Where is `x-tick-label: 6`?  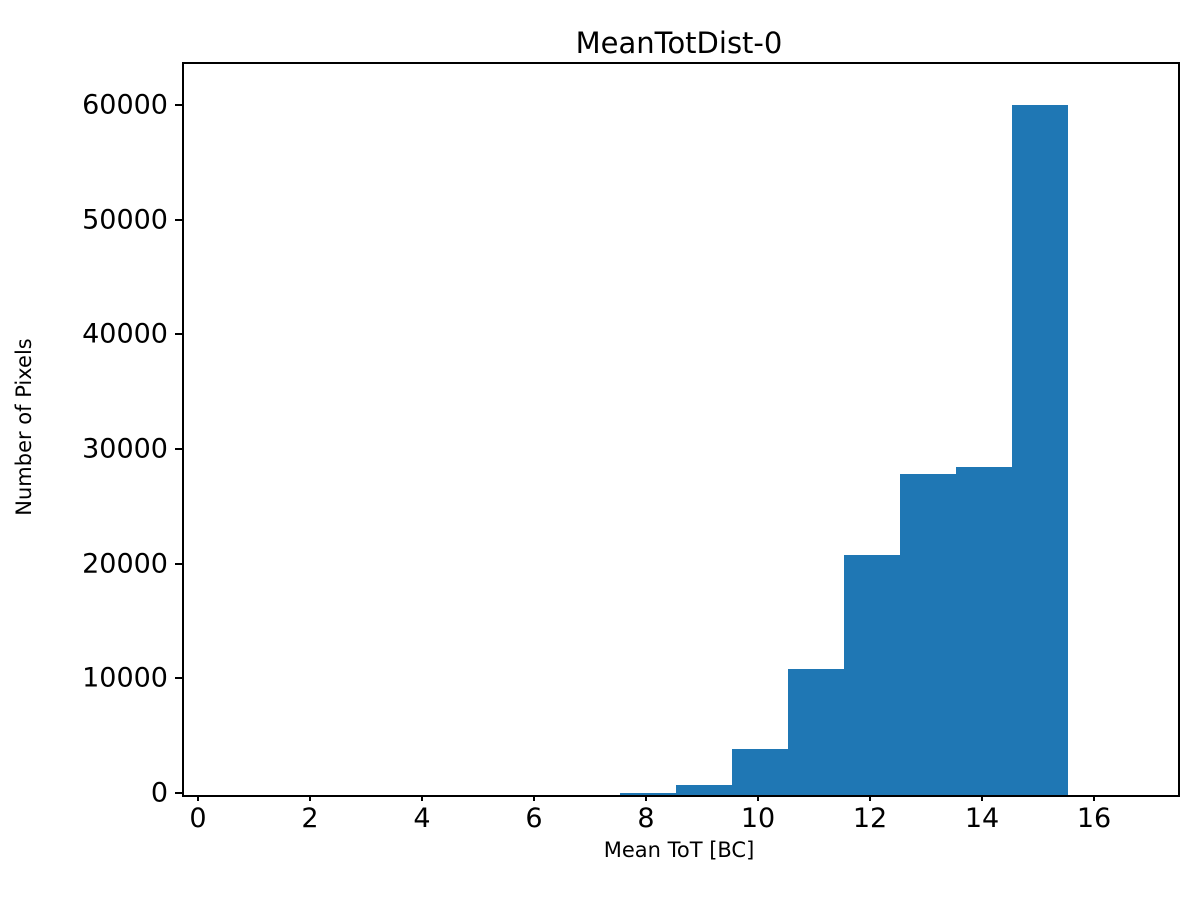
x-tick-label: 6 is located at coordinates (534, 818).